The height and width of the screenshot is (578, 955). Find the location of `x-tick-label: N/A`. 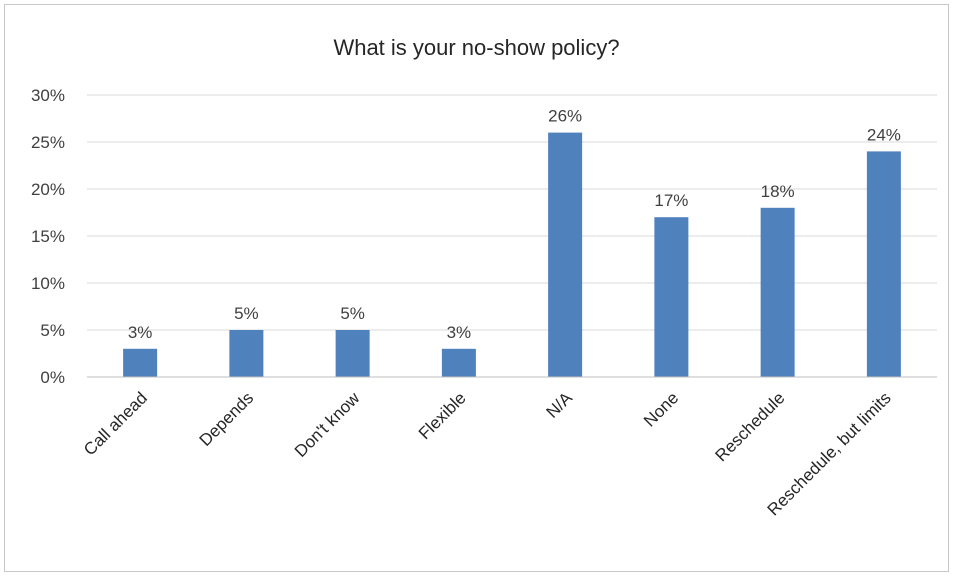

x-tick-label: N/A is located at coordinates (559, 405).